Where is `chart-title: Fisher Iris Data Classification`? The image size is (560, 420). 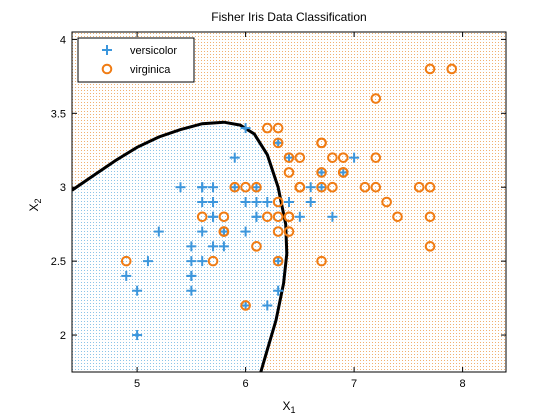
chart-title: Fisher Iris Data Classification is located at coordinates (288, 17).